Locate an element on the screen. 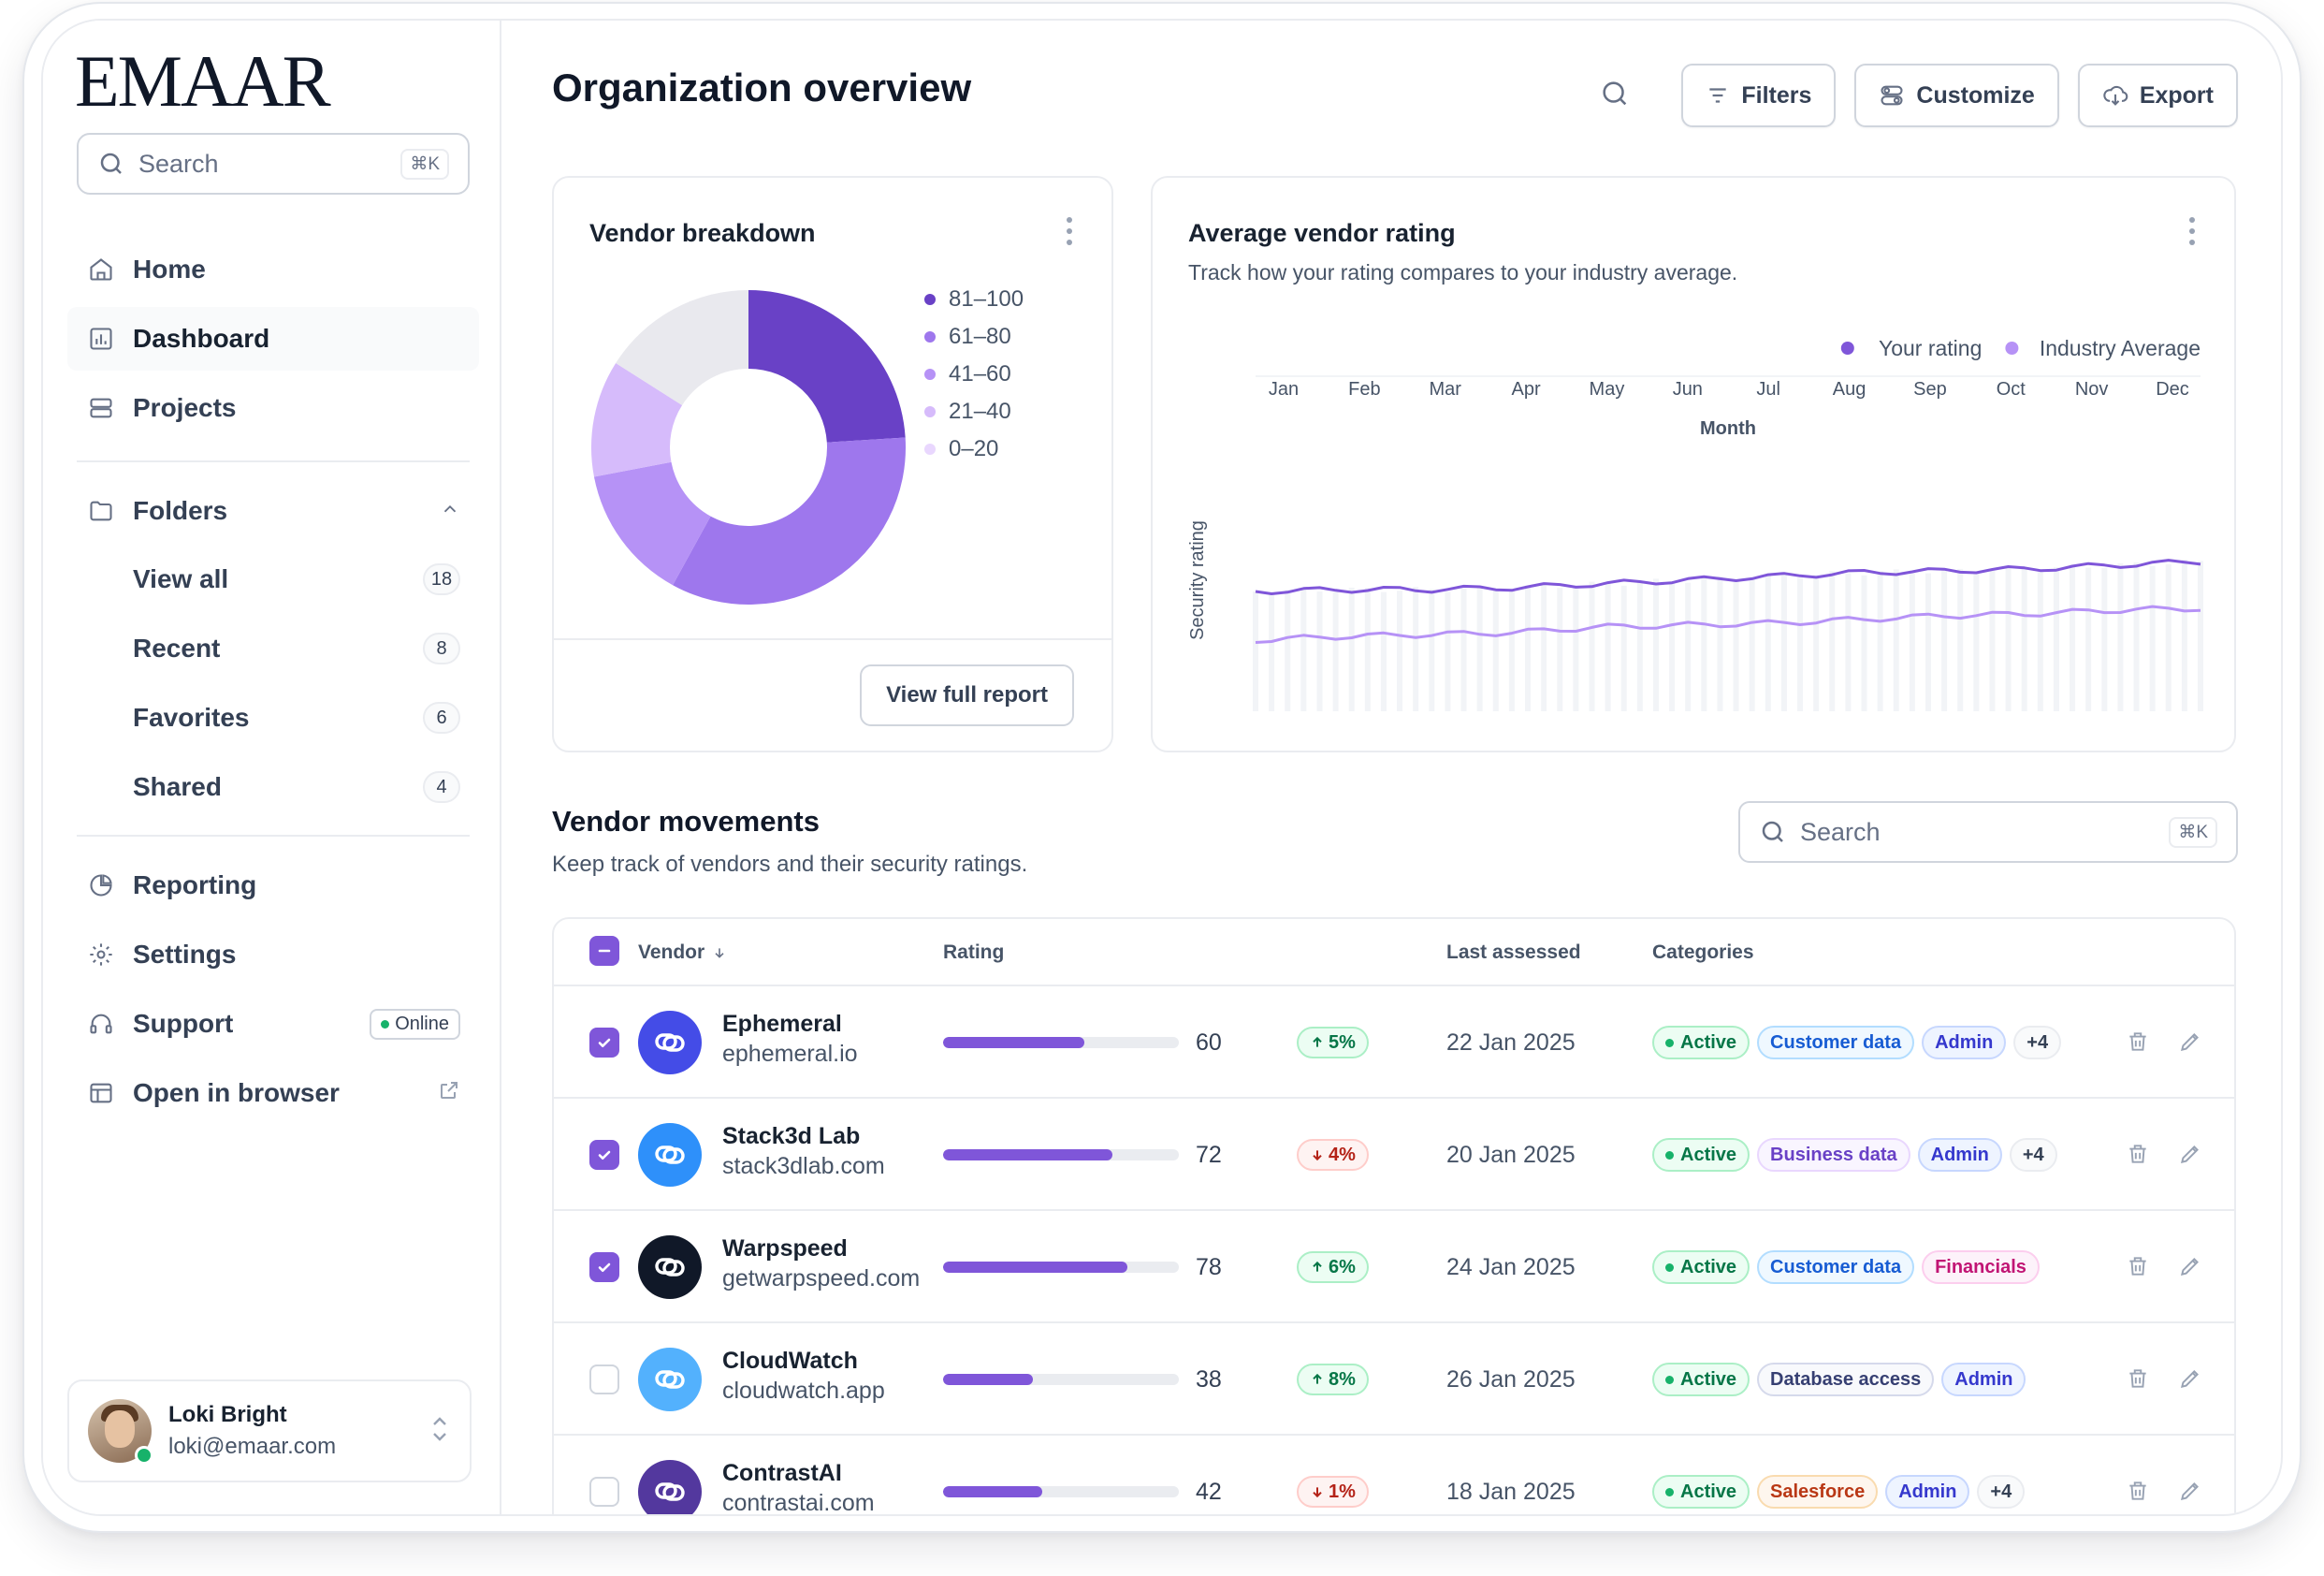  legend-dot-icon is located at coordinates (930, 411).